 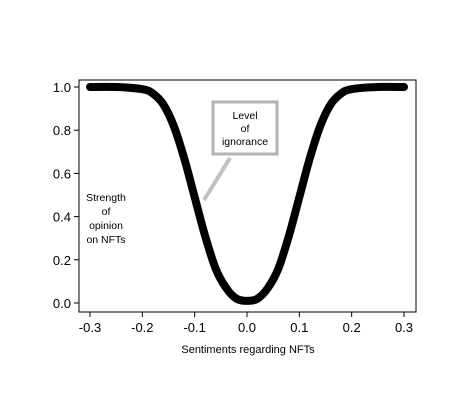 I want to click on annotation-ignorance-line-2: of, so click(x=245, y=129).